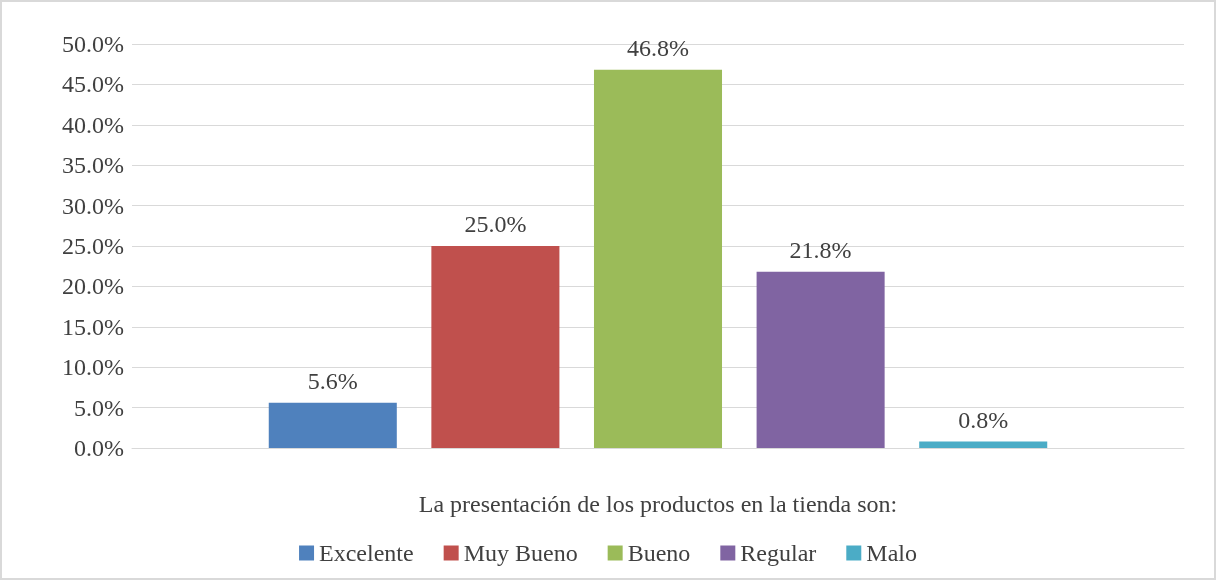 This screenshot has height=580, width=1216. Describe the element at coordinates (891, 553) in the screenshot. I see `legend-label: Malo` at that location.